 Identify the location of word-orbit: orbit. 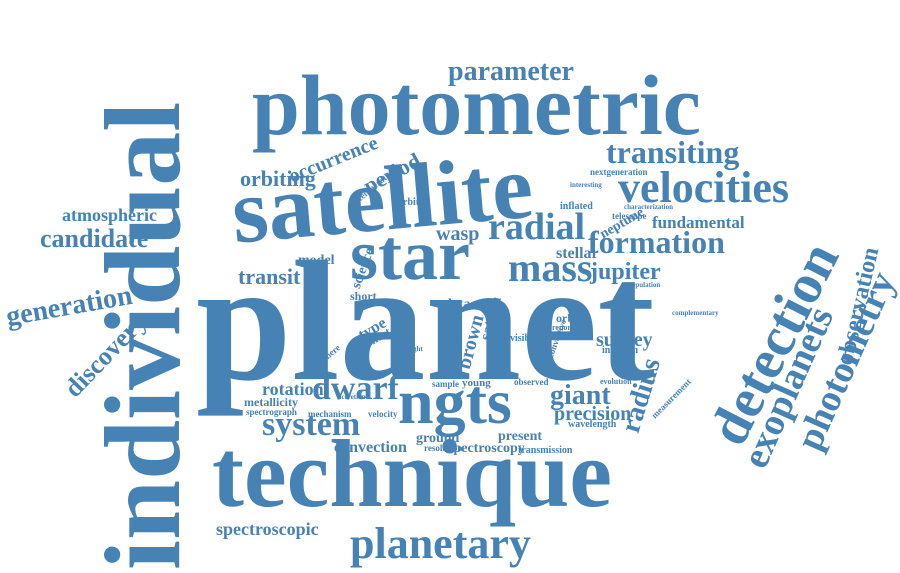
(569, 318).